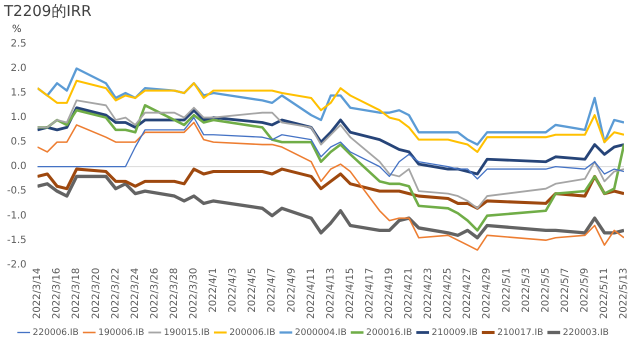 This screenshot has height=347, width=640. I want to click on x-tick-label: 2022/4/17, so click(370, 294).